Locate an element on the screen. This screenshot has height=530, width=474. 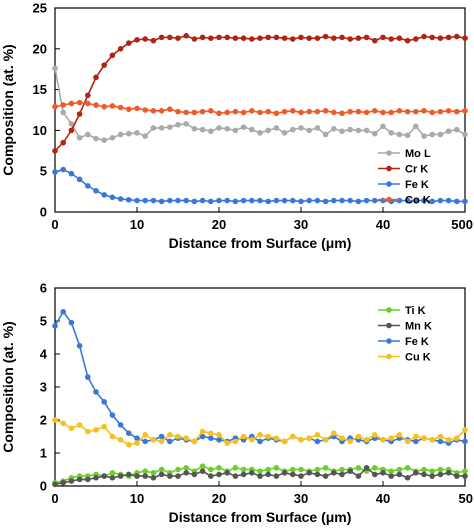
legend-label-co-k: Co K is located at coordinates (418, 201).